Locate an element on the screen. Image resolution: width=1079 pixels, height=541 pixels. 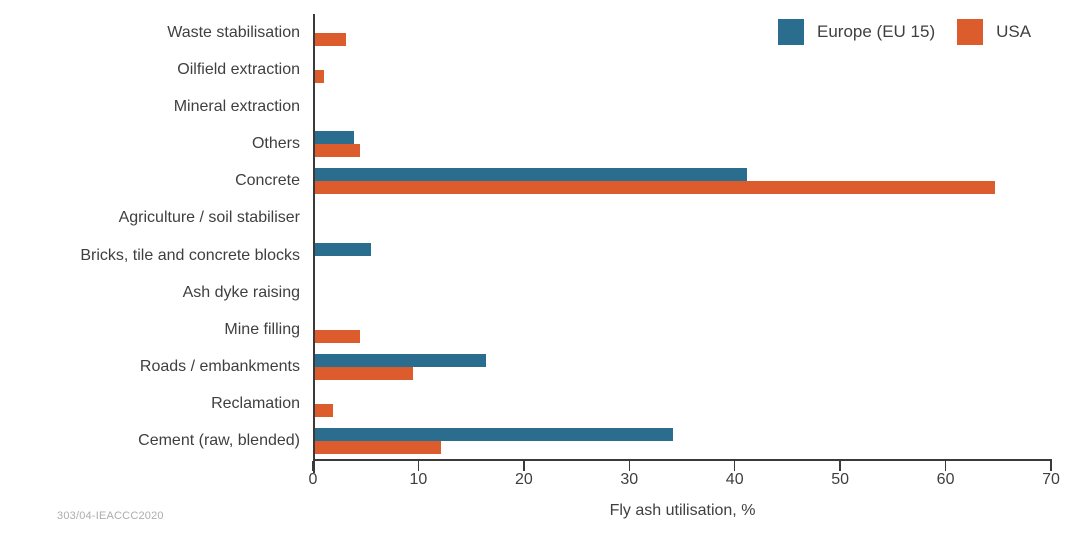
category-label: Bricks, tile and concrete blocks is located at coordinates (190, 255).